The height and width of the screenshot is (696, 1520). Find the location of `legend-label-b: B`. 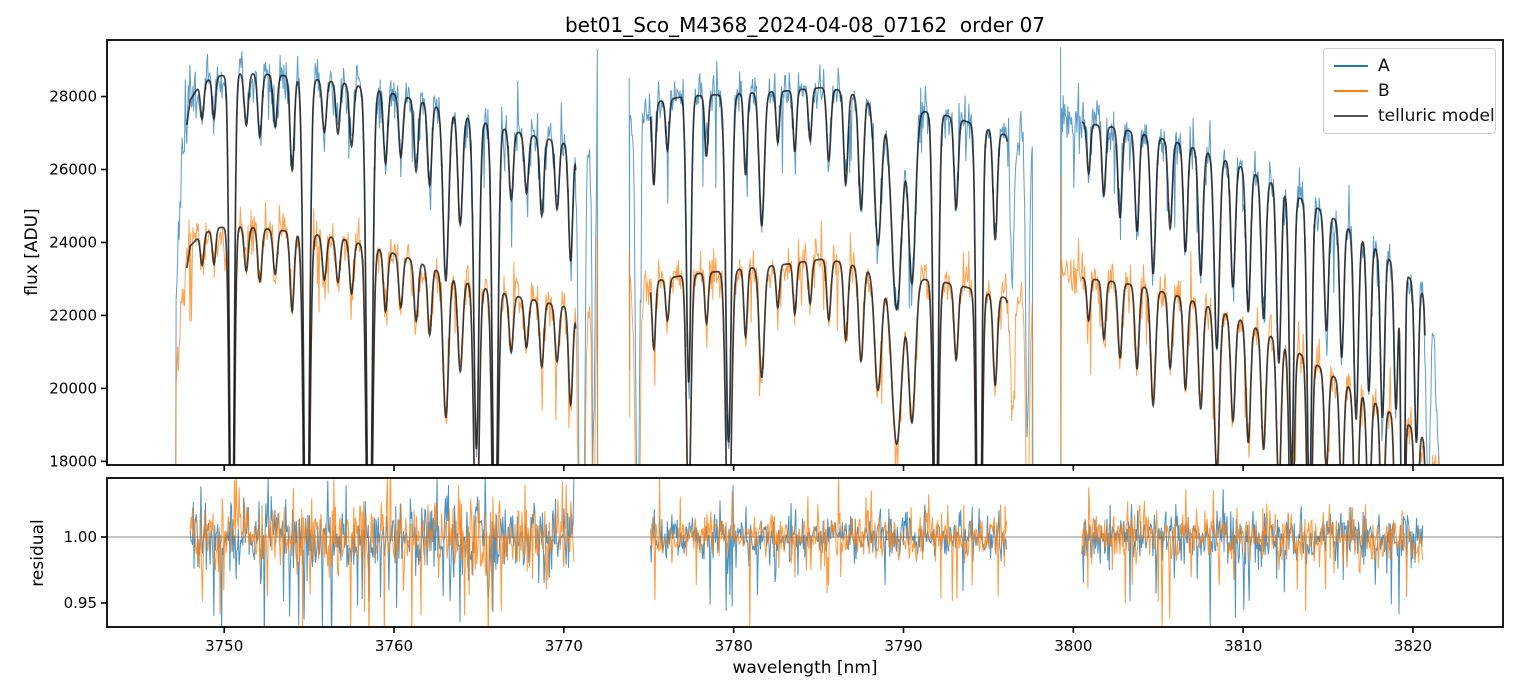

legend-label-b: B is located at coordinates (1384, 90).